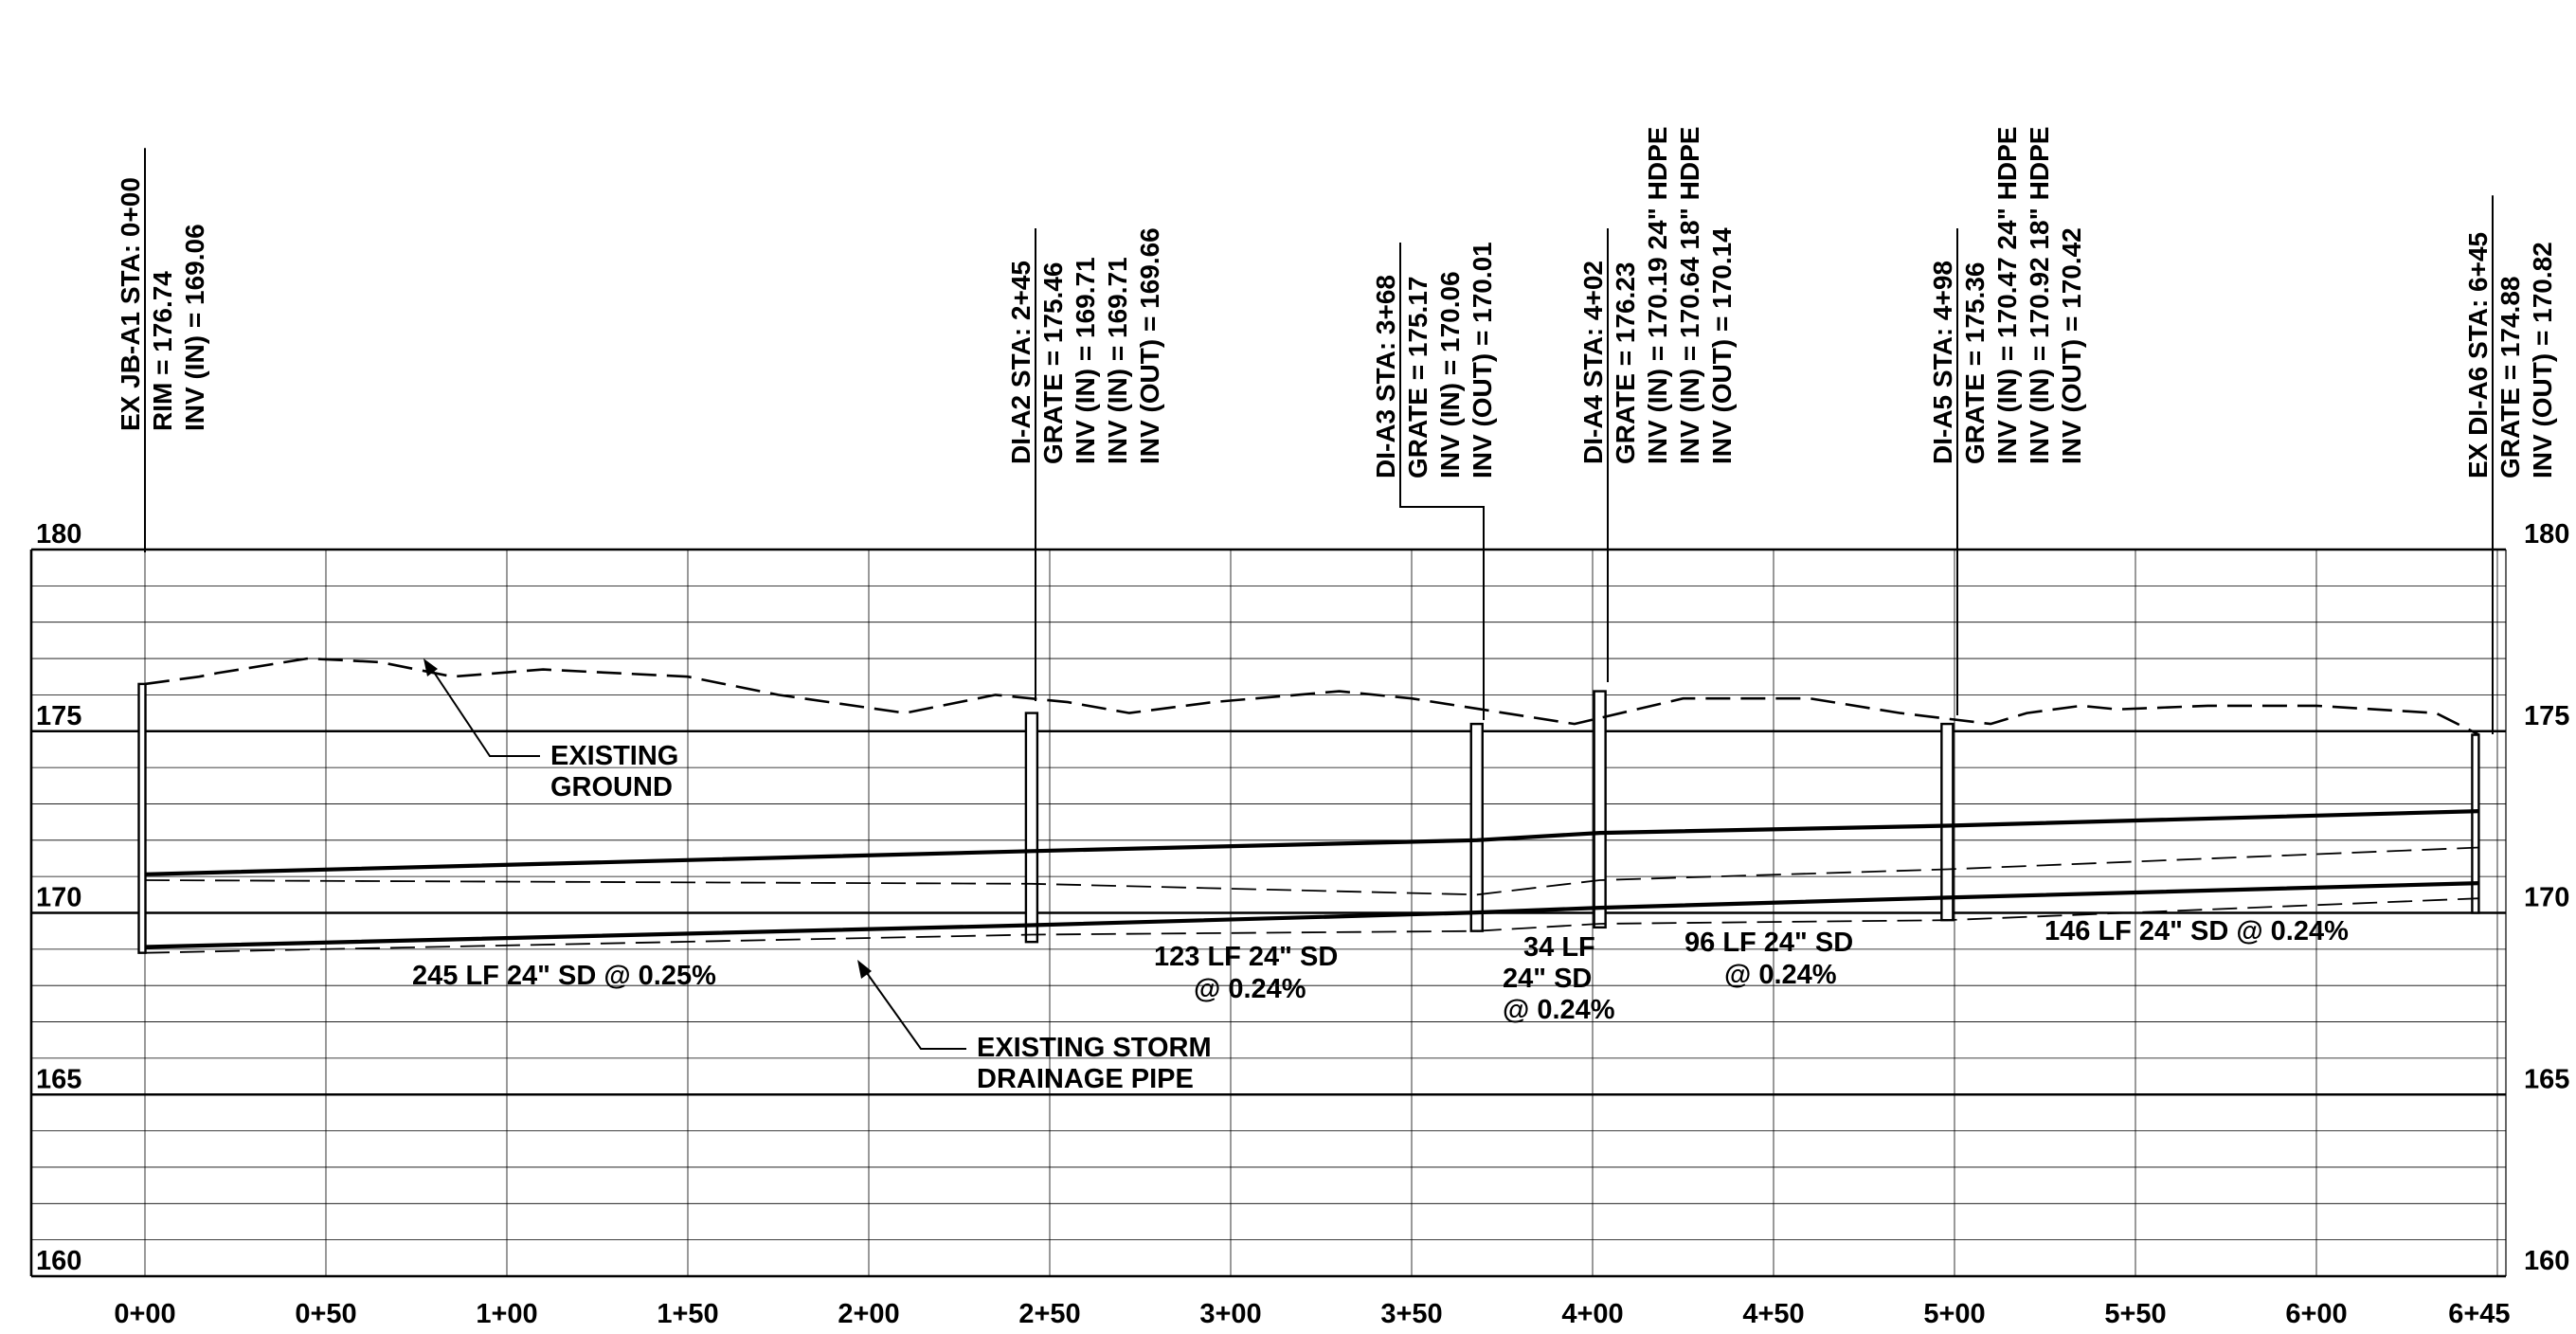 Image resolution: width=2576 pixels, height=1334 pixels. I want to click on structure-callout-title: EX JB-A1 STA: 0+00, so click(130, 304).